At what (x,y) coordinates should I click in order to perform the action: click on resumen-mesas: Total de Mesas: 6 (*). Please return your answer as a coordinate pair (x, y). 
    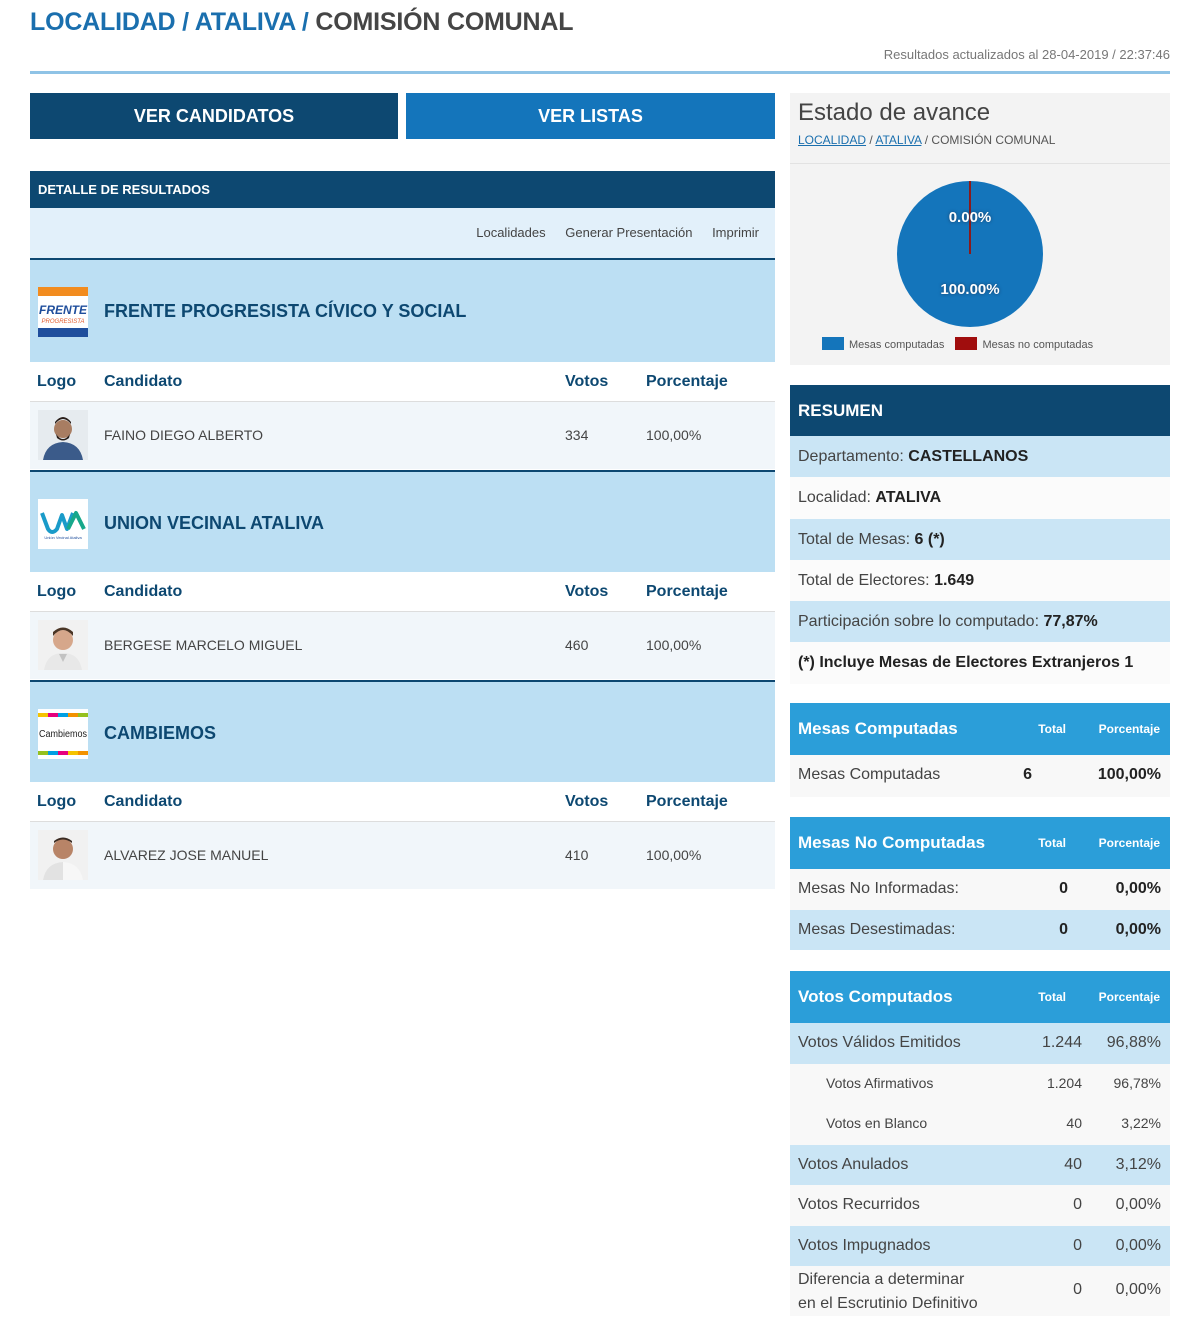
    Looking at the image, I should click on (980, 539).